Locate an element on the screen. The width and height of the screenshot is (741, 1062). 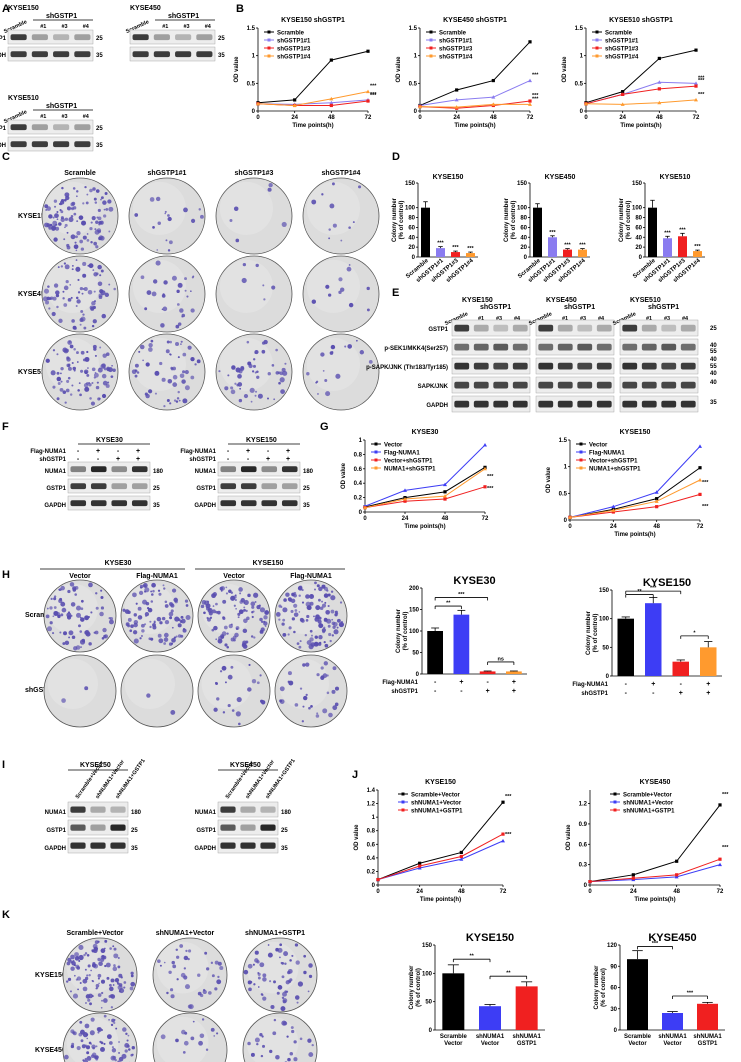
x-tick-label: shNUMA1 is located at coordinates (526, 1037).